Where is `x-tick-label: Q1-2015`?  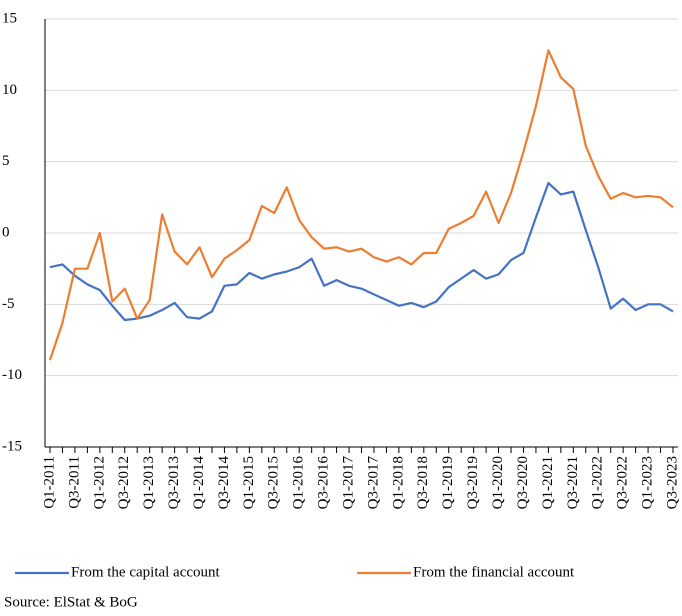 x-tick-label: Q1-2015 is located at coordinates (249, 482).